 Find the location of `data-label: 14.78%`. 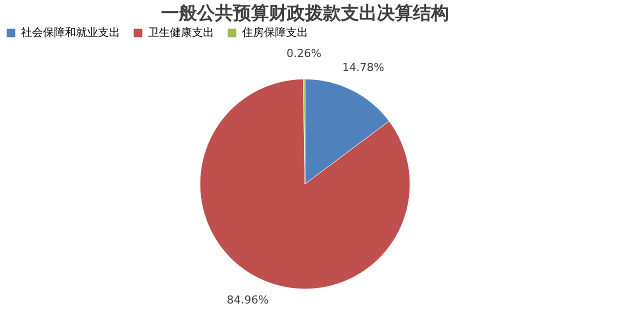

data-label: 14.78% is located at coordinates (363, 67).